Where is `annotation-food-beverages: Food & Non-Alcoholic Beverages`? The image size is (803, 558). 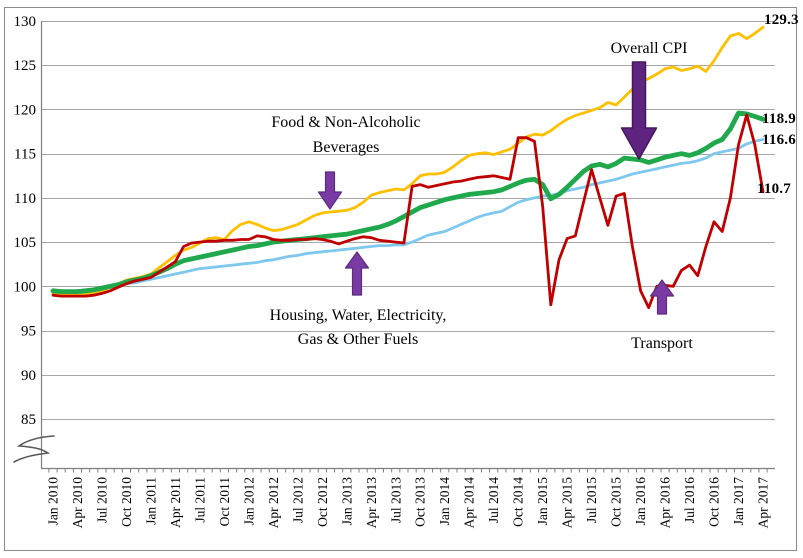
annotation-food-beverages: Food & Non-Alcoholic Beverages is located at coordinates (346, 135).